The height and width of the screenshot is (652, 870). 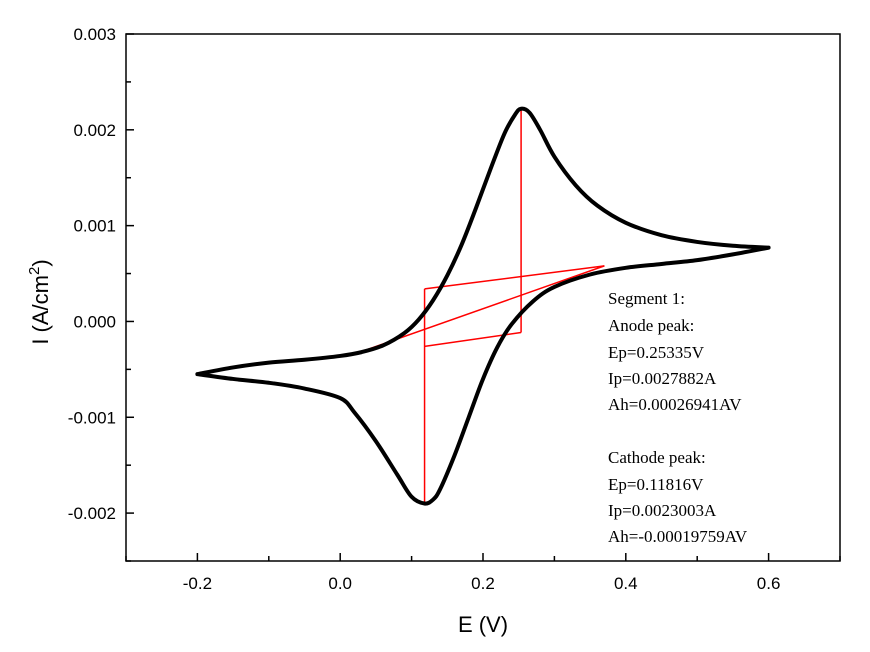 I want to click on x-tick-label: 0.6, so click(x=769, y=583).